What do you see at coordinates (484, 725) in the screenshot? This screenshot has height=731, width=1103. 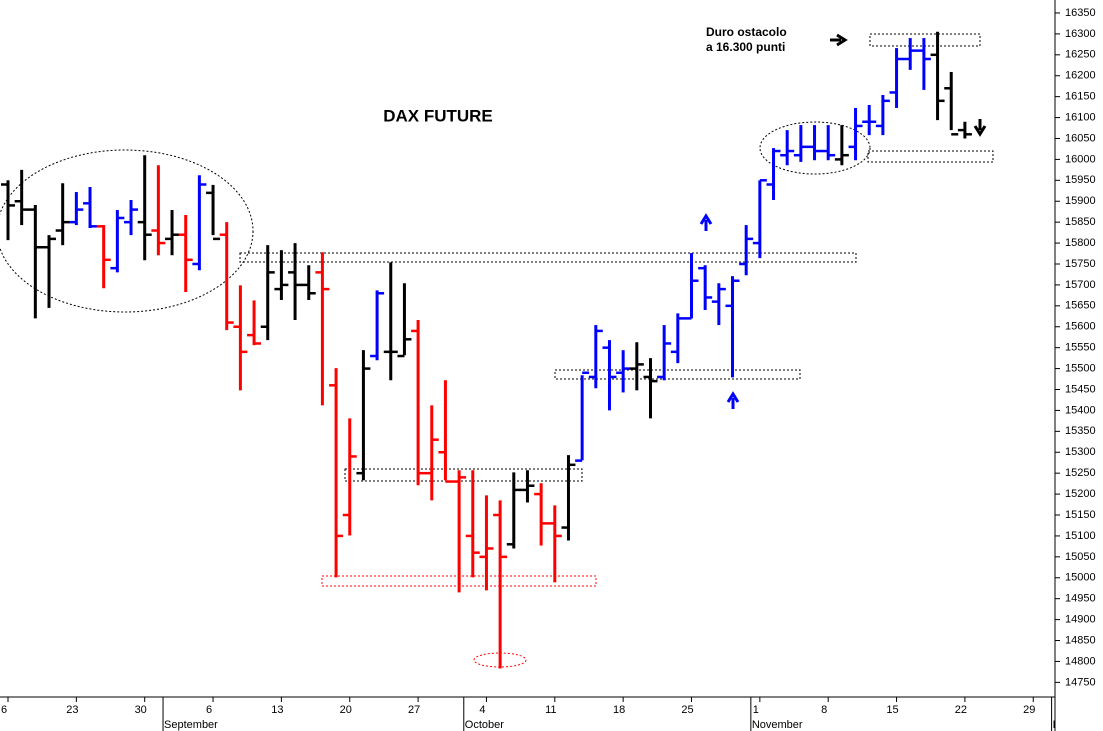 I see `month-label: October` at bounding box center [484, 725].